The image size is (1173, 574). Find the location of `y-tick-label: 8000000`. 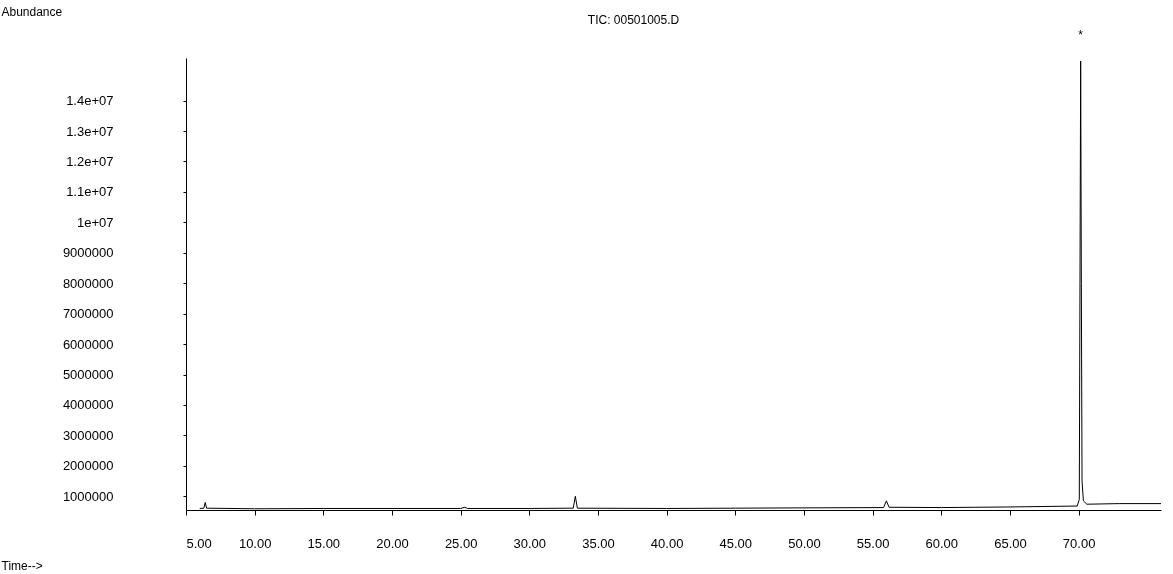

y-tick-label: 8000000 is located at coordinates (88, 283).